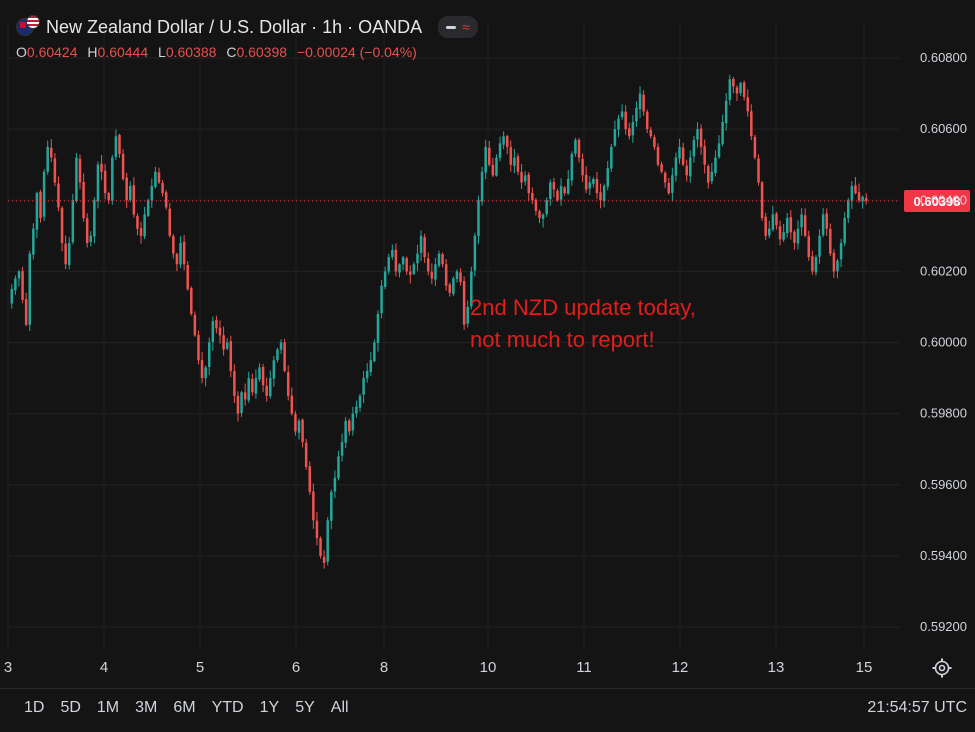 Image resolution: width=975 pixels, height=732 pixels. What do you see at coordinates (92, 52) in the screenshot?
I see `high-label: H` at bounding box center [92, 52].